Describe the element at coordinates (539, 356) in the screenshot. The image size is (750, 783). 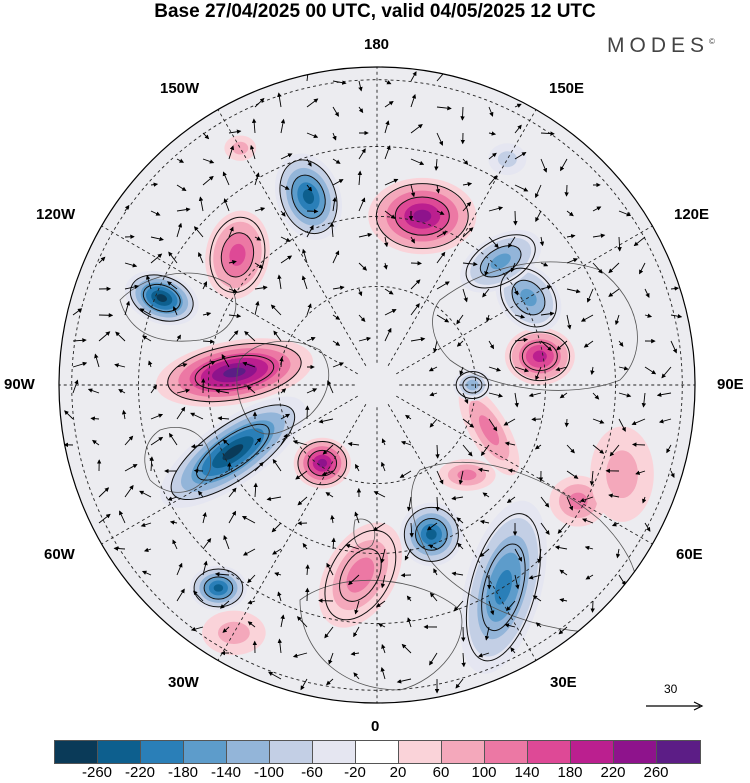
I see `anomaly-a14` at that location.